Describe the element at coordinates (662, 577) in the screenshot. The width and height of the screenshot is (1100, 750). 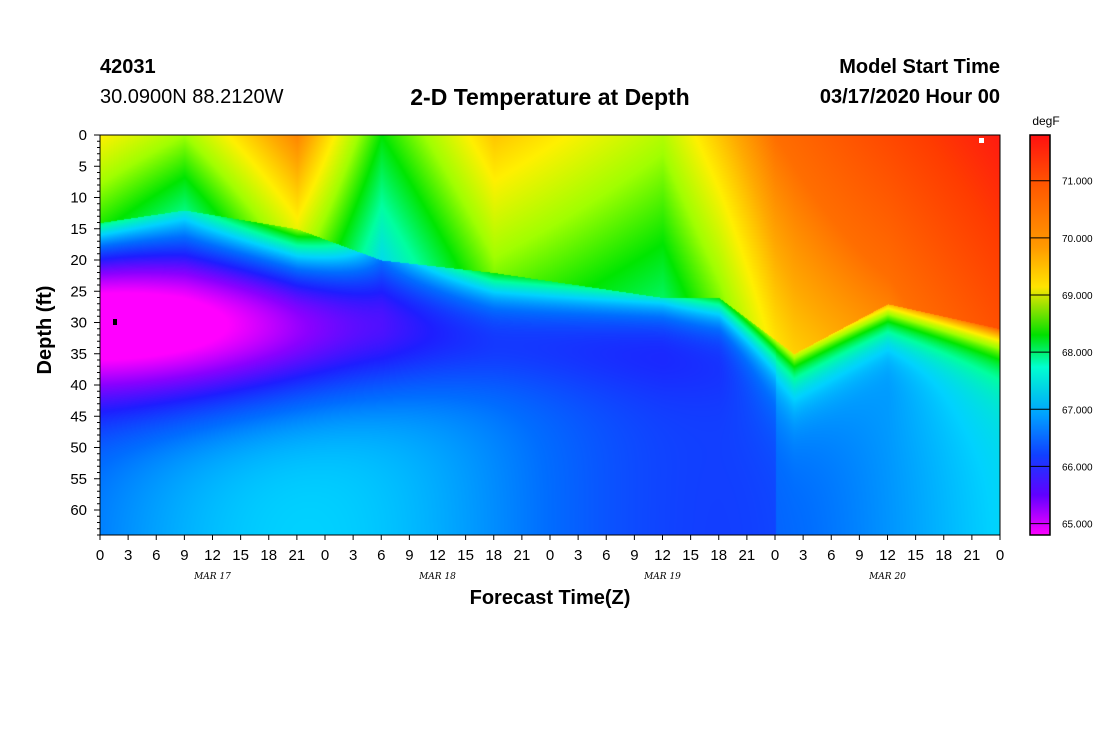
I see `x-date-label: MAR 19` at that location.